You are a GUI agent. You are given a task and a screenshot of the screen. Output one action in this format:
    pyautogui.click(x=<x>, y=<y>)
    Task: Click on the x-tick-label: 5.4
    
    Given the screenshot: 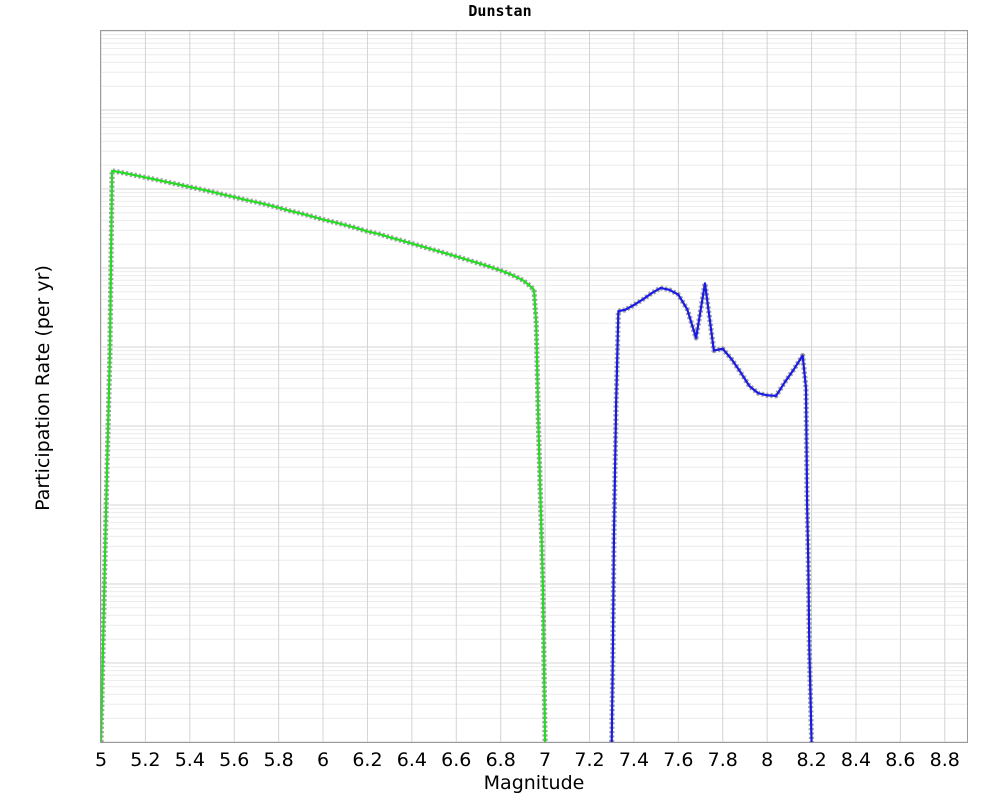 What is the action you would take?
    pyautogui.click(x=189, y=760)
    